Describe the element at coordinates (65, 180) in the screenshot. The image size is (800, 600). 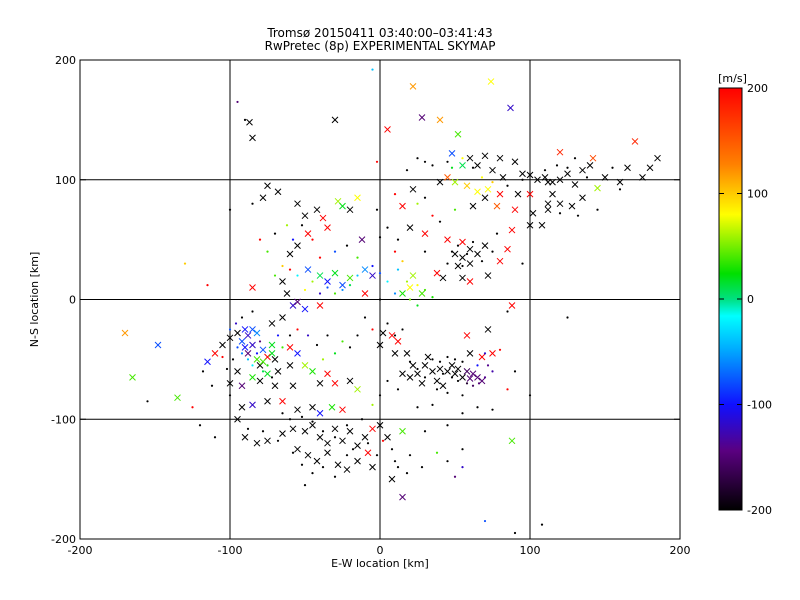
I see `y-tick-label: 100` at that location.